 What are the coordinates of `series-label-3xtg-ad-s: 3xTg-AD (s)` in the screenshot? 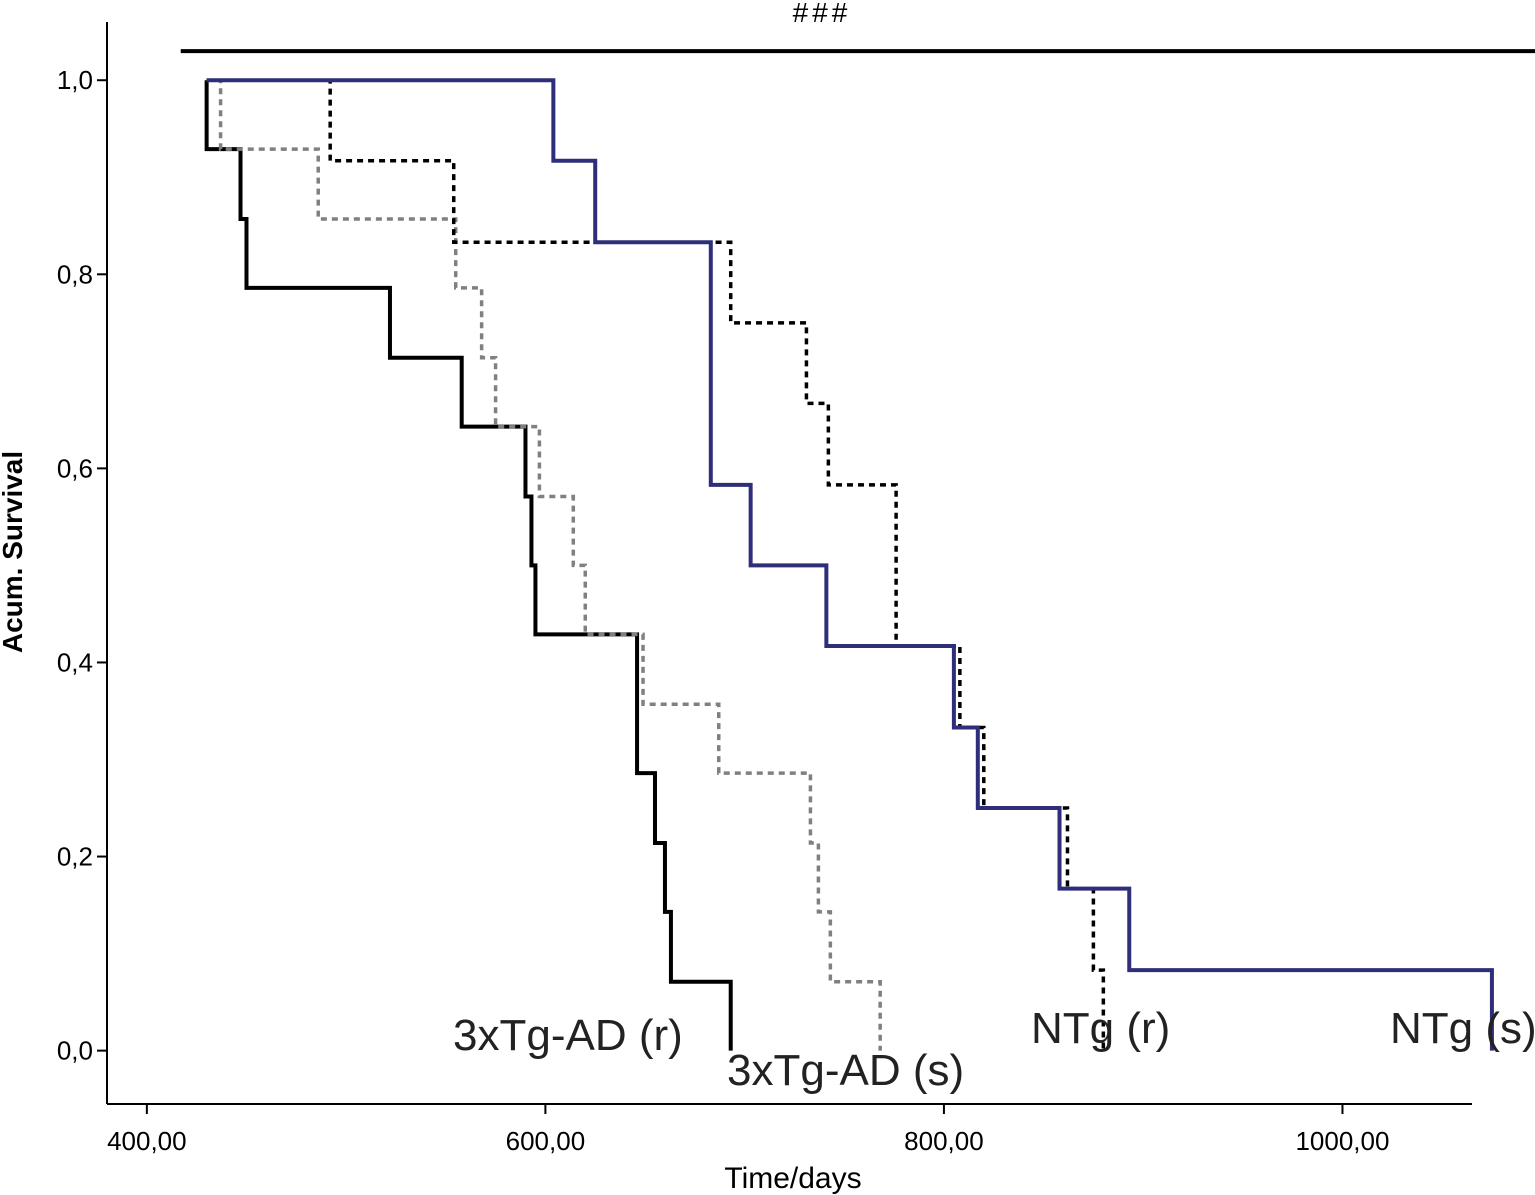 It's located at (845, 1070).